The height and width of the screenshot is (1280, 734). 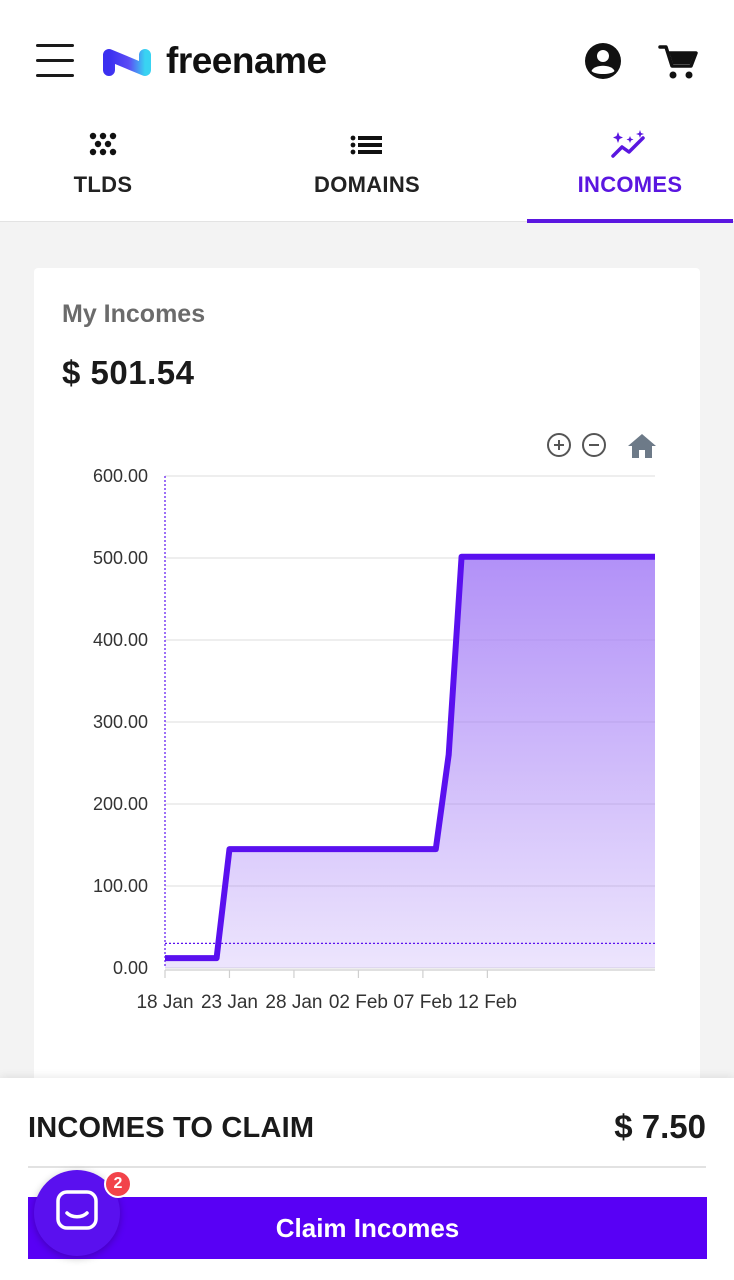 I want to click on logo-text: freename, so click(x=246, y=60).